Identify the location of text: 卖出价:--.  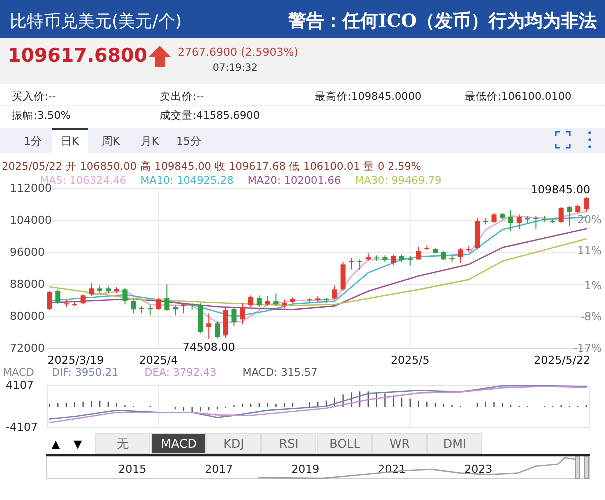
(182, 96).